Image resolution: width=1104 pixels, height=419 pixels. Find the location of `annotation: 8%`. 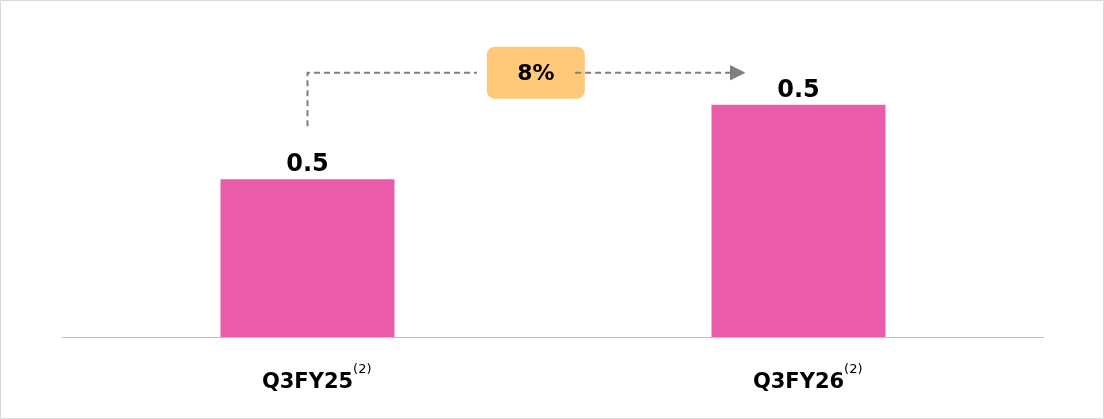

annotation: 8% is located at coordinates (536, 73).